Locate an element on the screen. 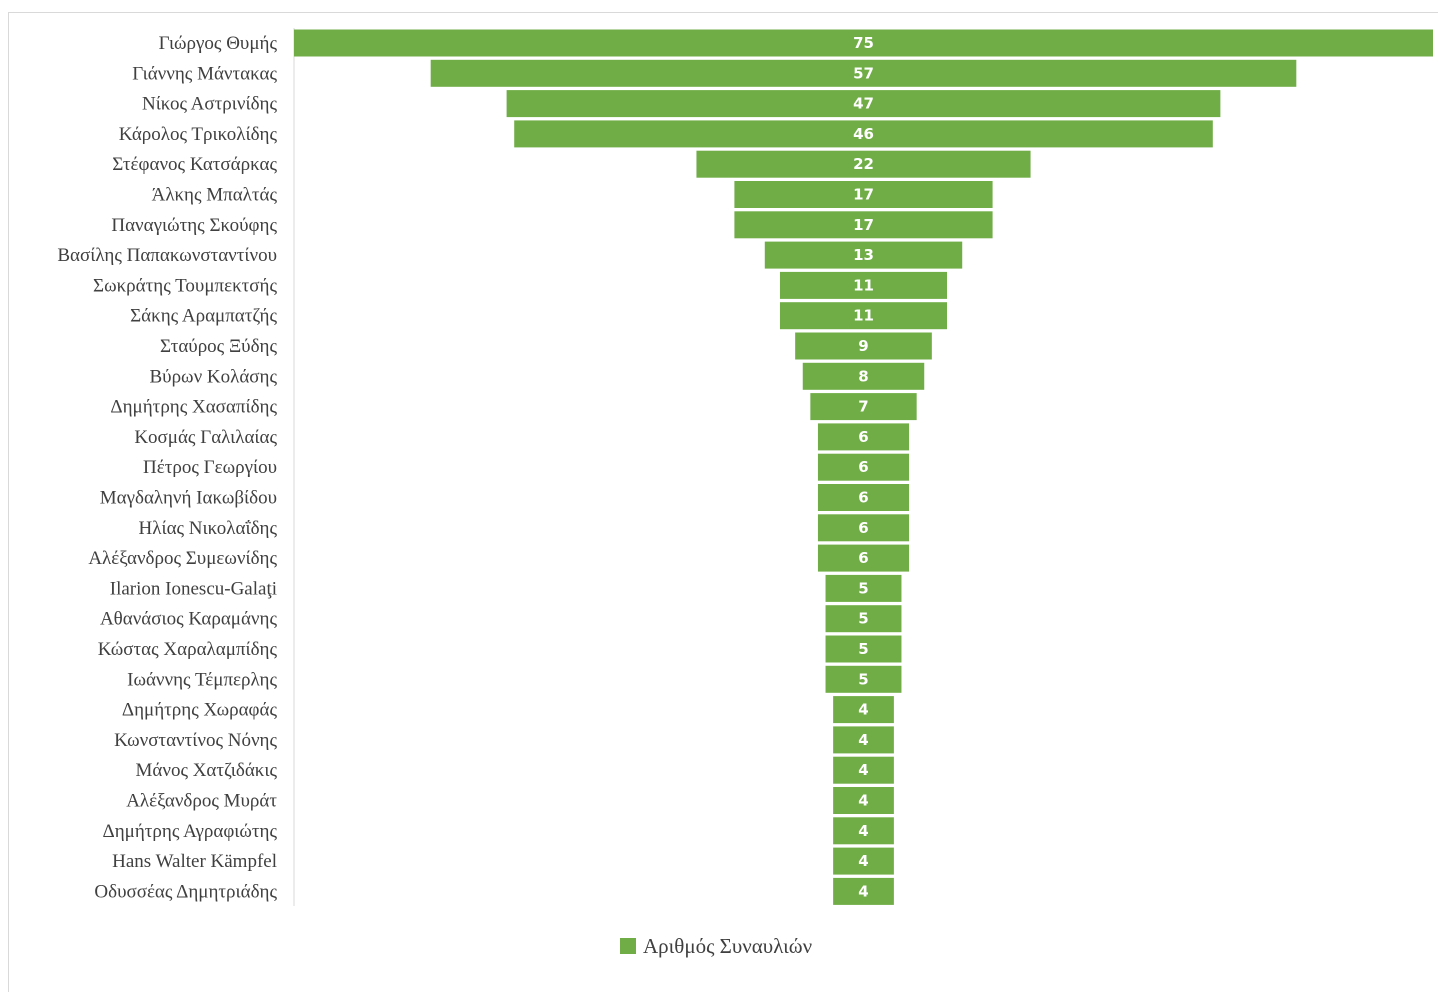 The width and height of the screenshot is (1438, 992). category-label: Γιώργος Θυμής is located at coordinates (218, 43).